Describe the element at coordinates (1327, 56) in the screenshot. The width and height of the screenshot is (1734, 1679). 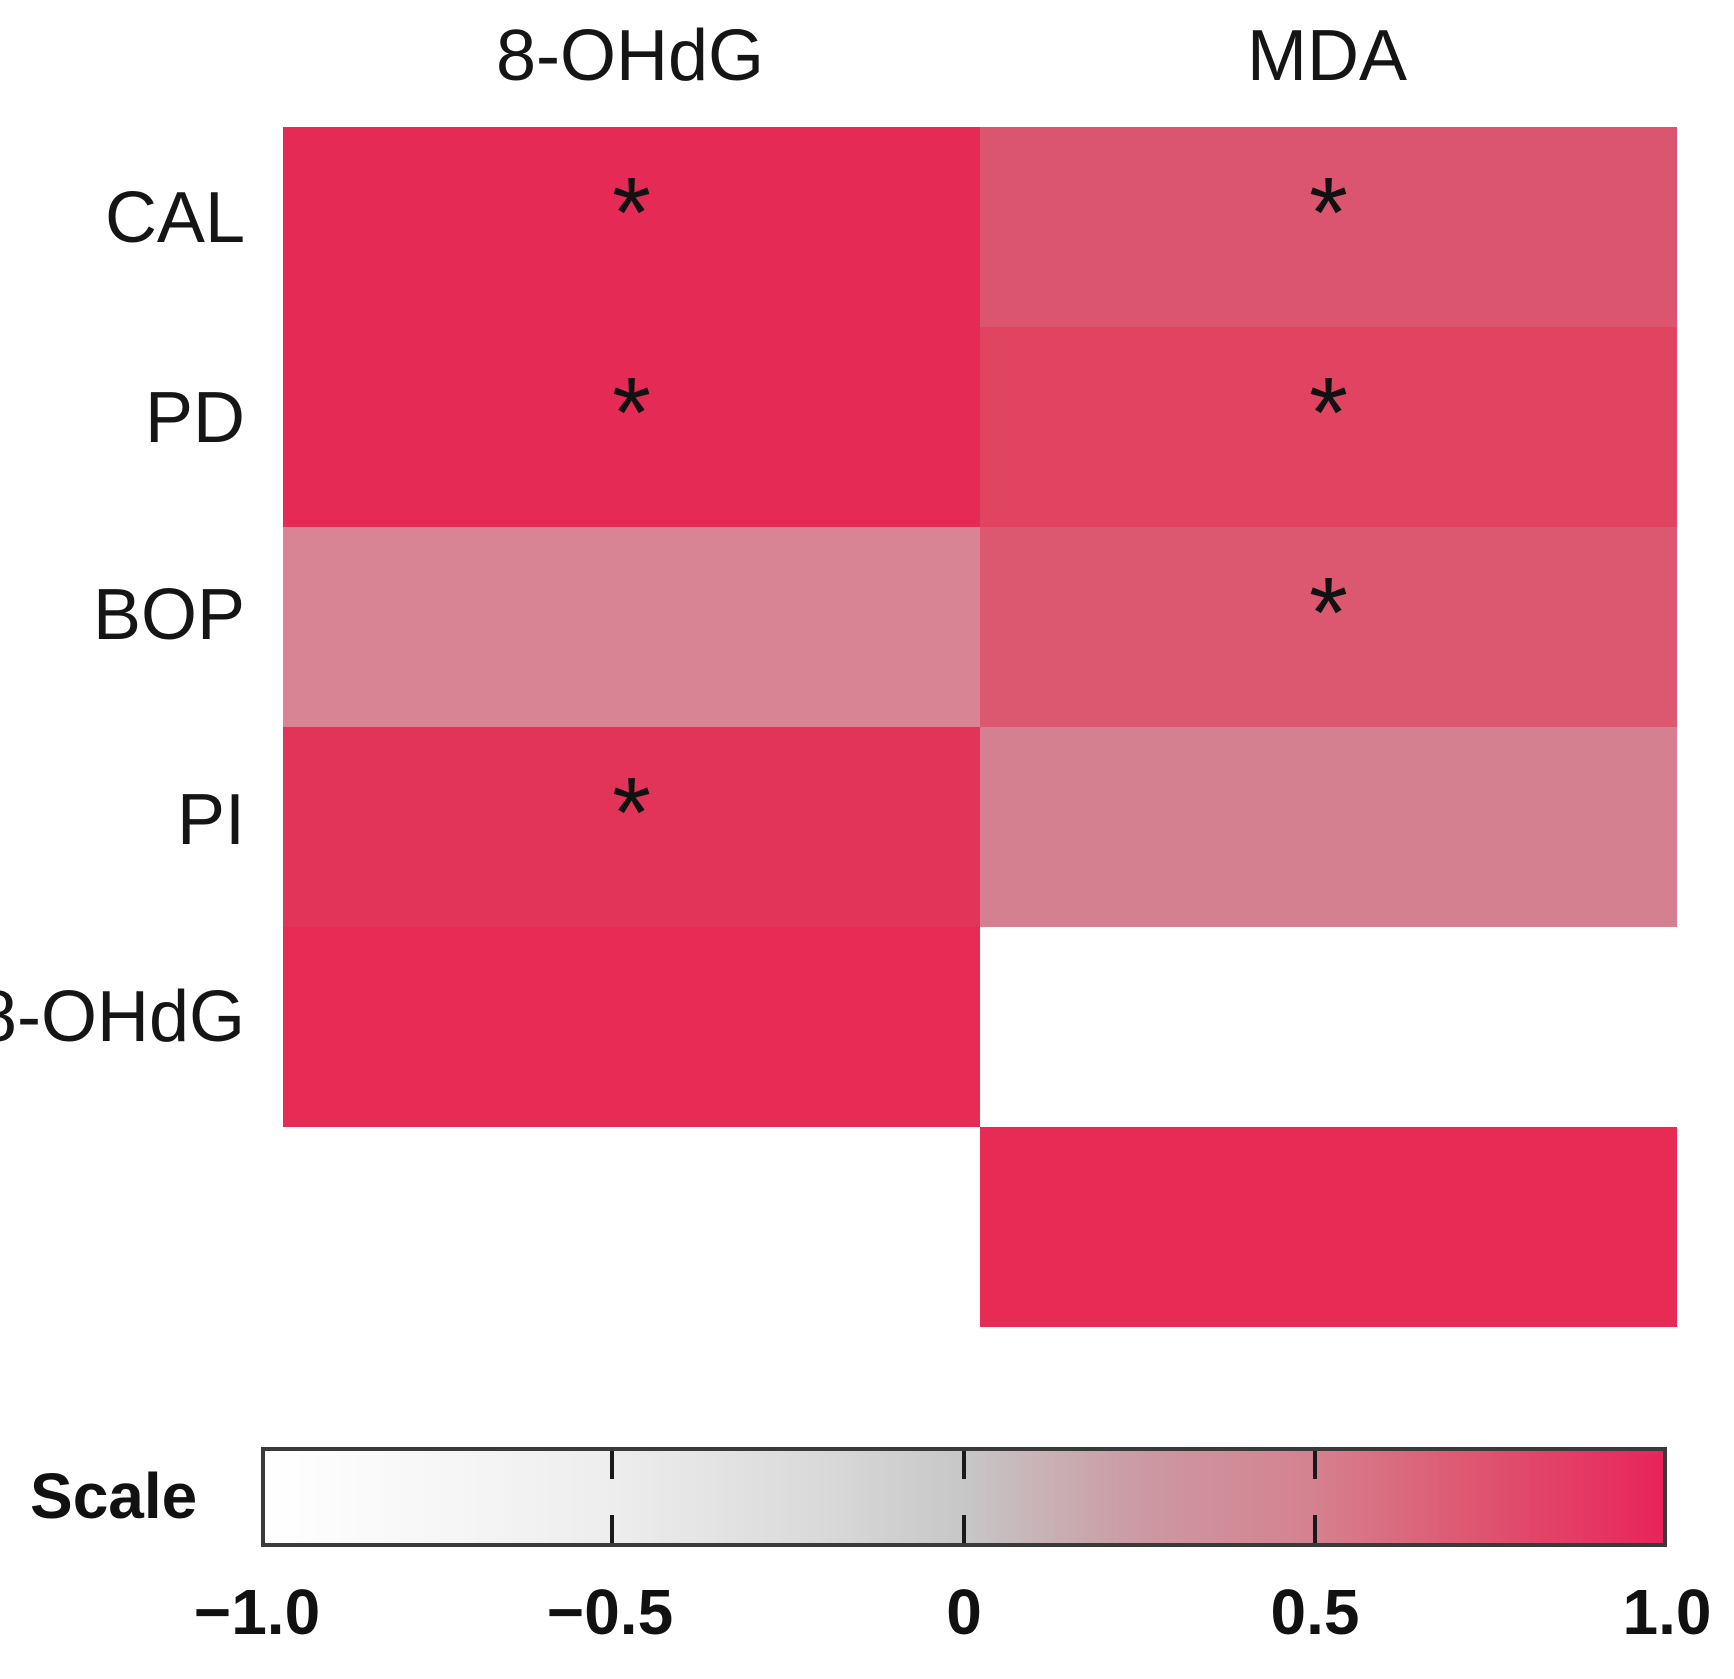
I see `column-header-mda: MDA` at that location.